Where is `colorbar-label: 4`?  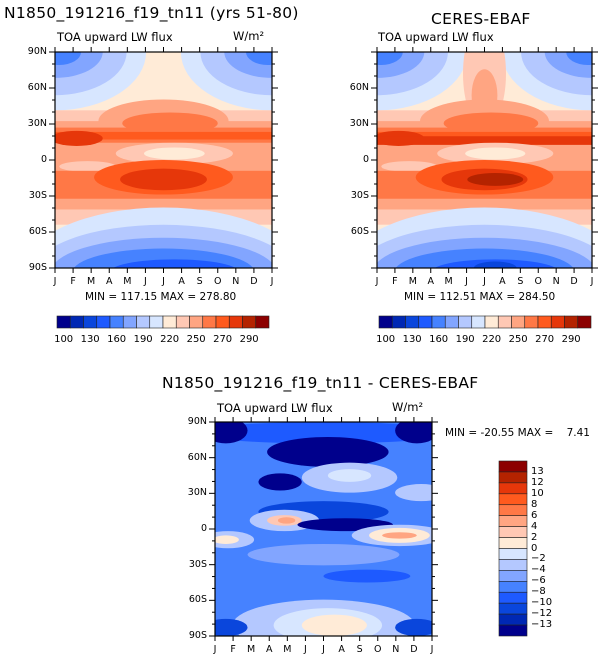
colorbar-label: 4 is located at coordinates (534, 526).